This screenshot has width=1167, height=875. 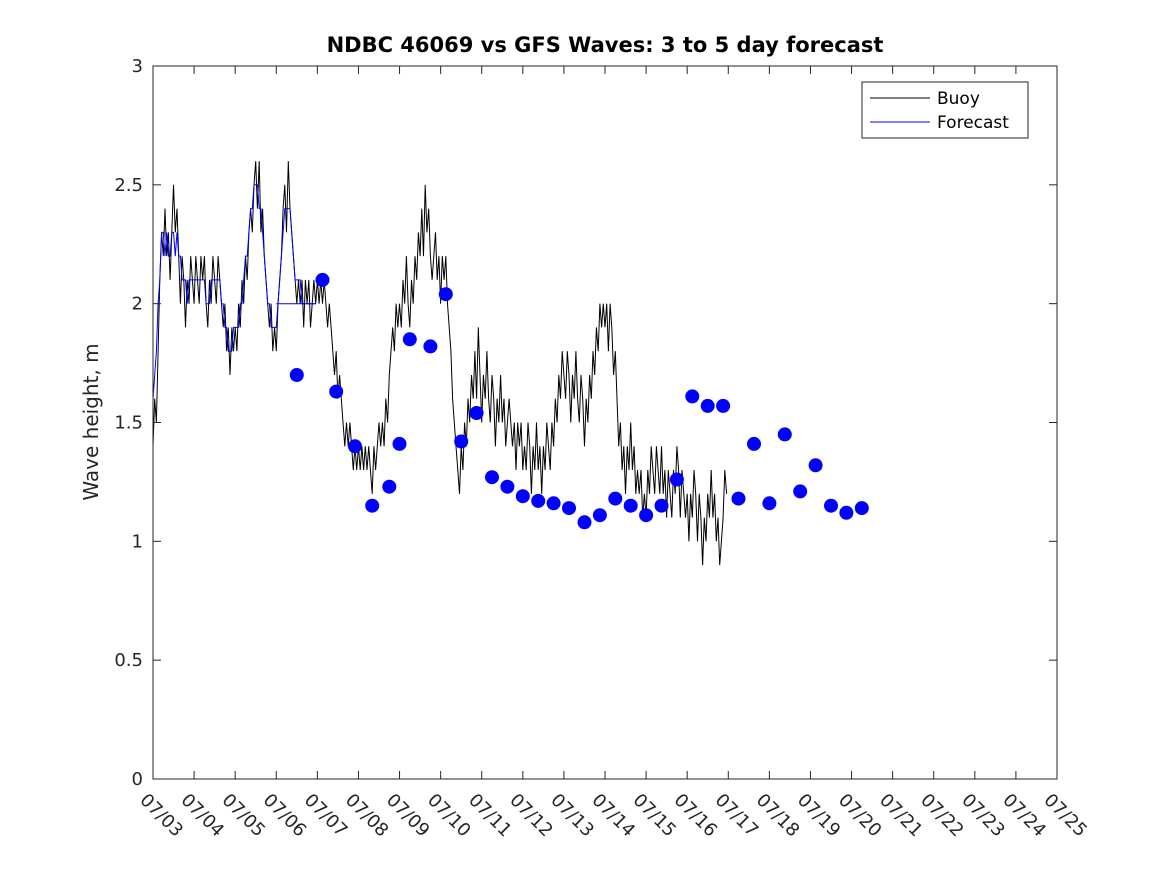 What do you see at coordinates (128, 185) in the screenshot?
I see `y-tick-label: 2.5` at bounding box center [128, 185].